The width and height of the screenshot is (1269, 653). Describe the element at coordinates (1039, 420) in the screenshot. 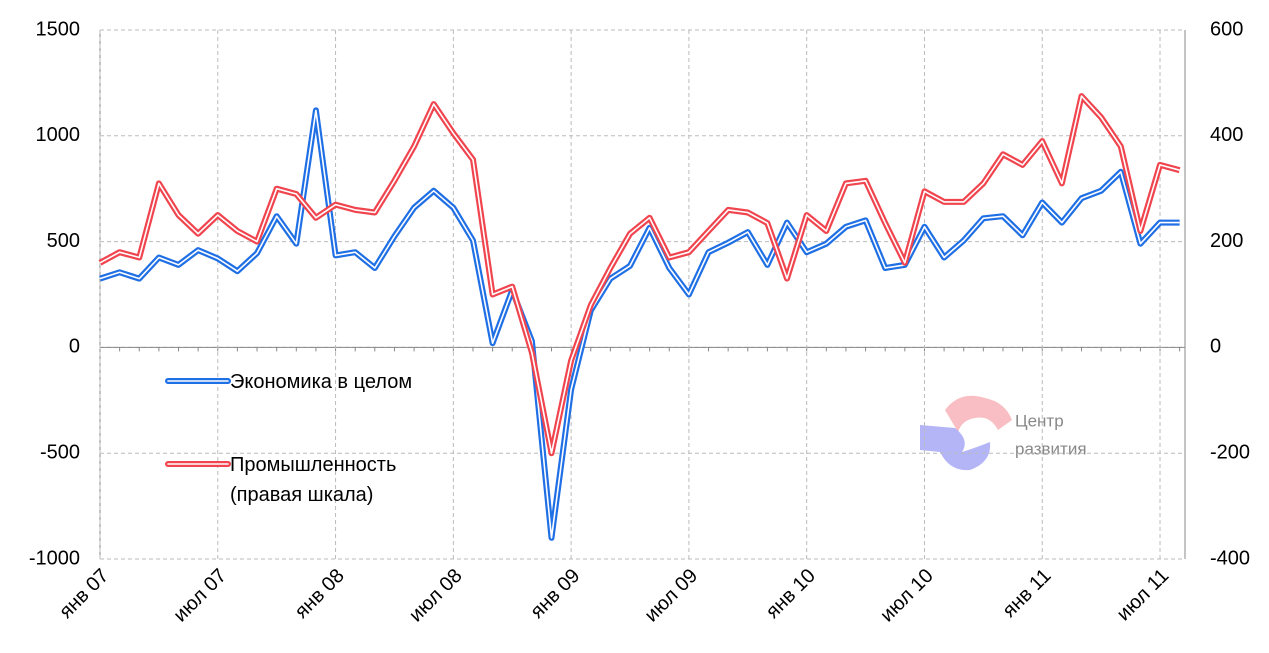

I see `watermark: Центр` at that location.